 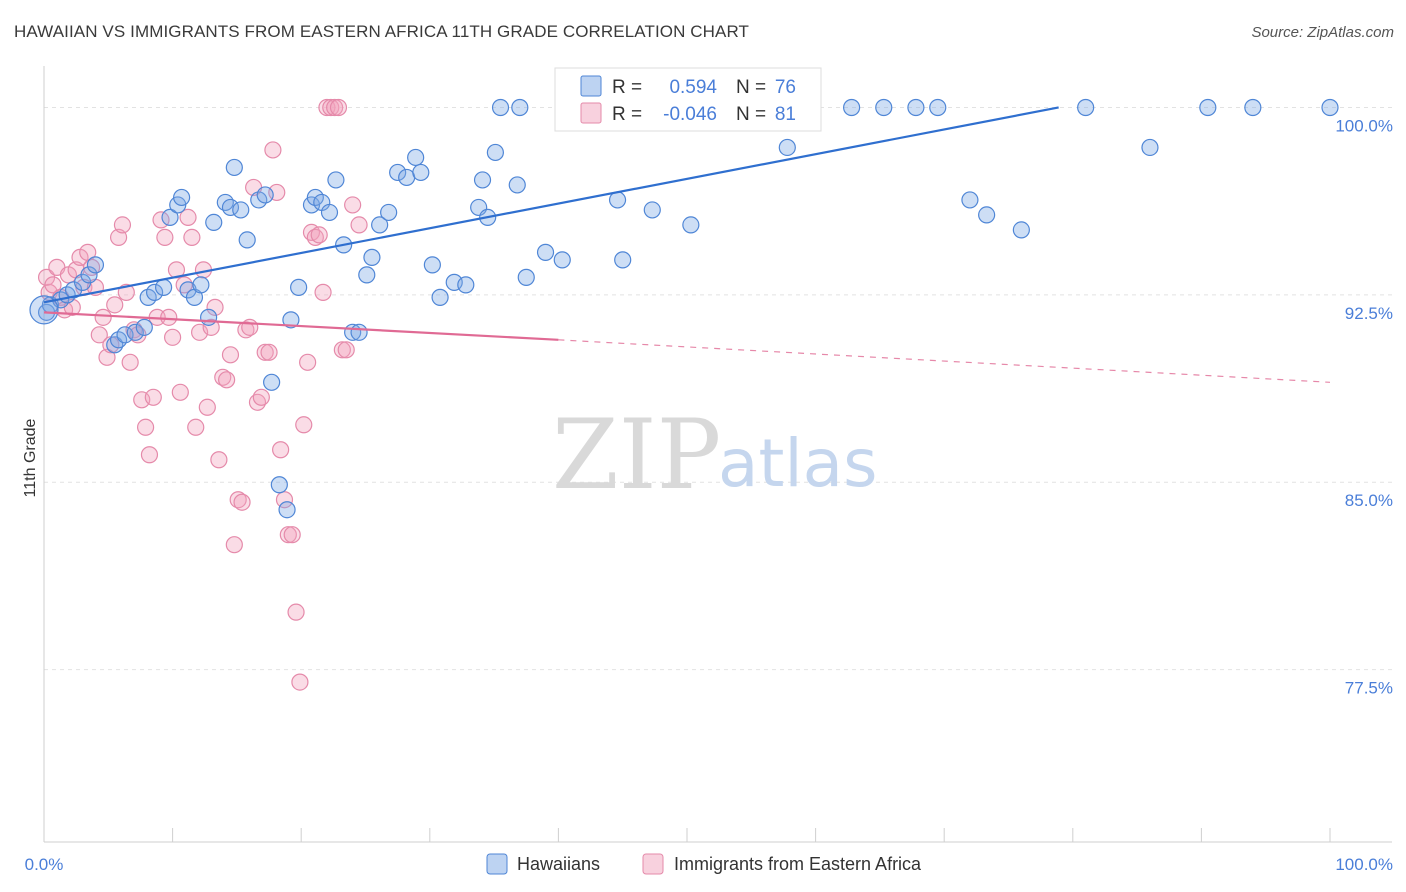 I want to click on stats-r-value-2: -0.046, so click(x=690, y=114).